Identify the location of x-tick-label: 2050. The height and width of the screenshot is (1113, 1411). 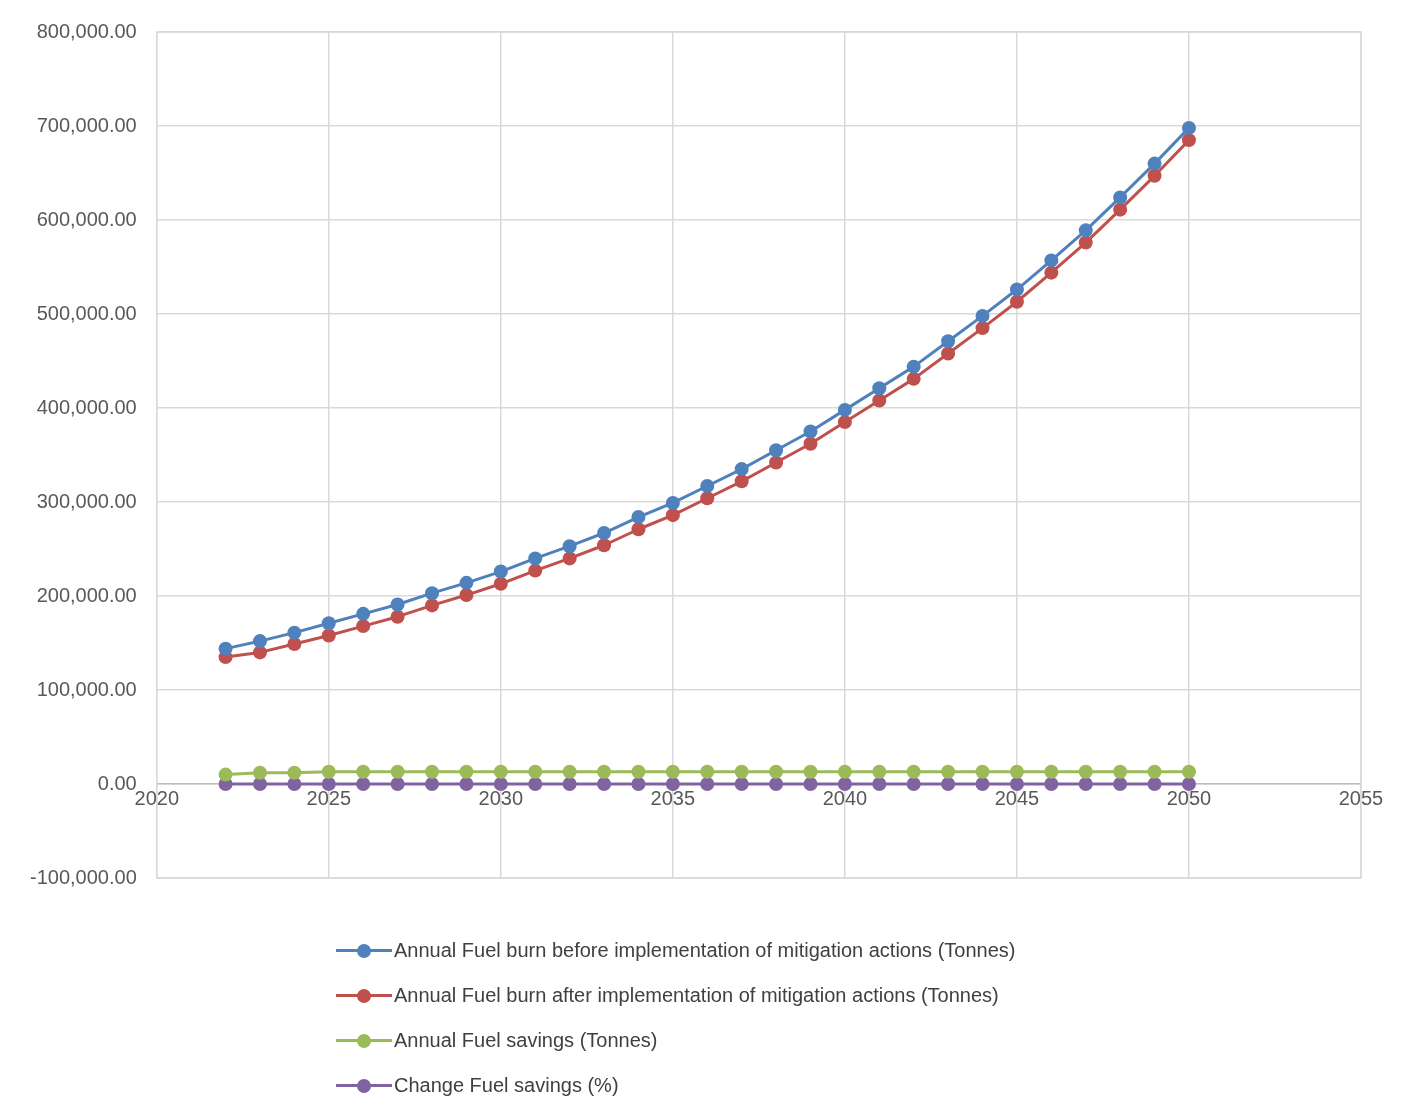
(1189, 797).